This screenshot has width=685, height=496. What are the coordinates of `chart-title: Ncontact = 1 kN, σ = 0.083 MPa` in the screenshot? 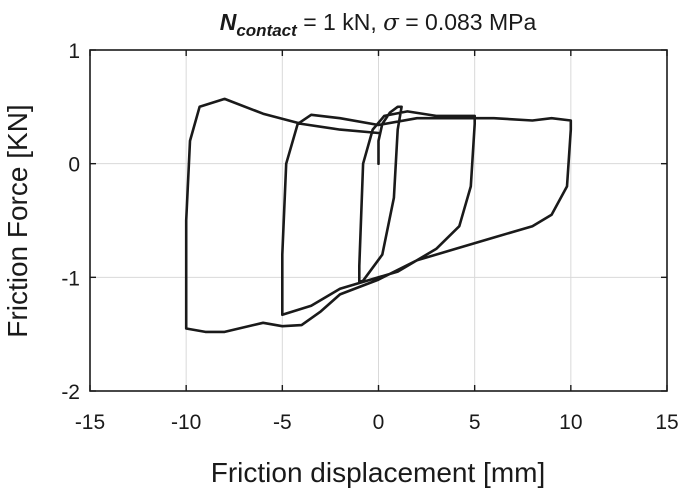 It's located at (378, 24).